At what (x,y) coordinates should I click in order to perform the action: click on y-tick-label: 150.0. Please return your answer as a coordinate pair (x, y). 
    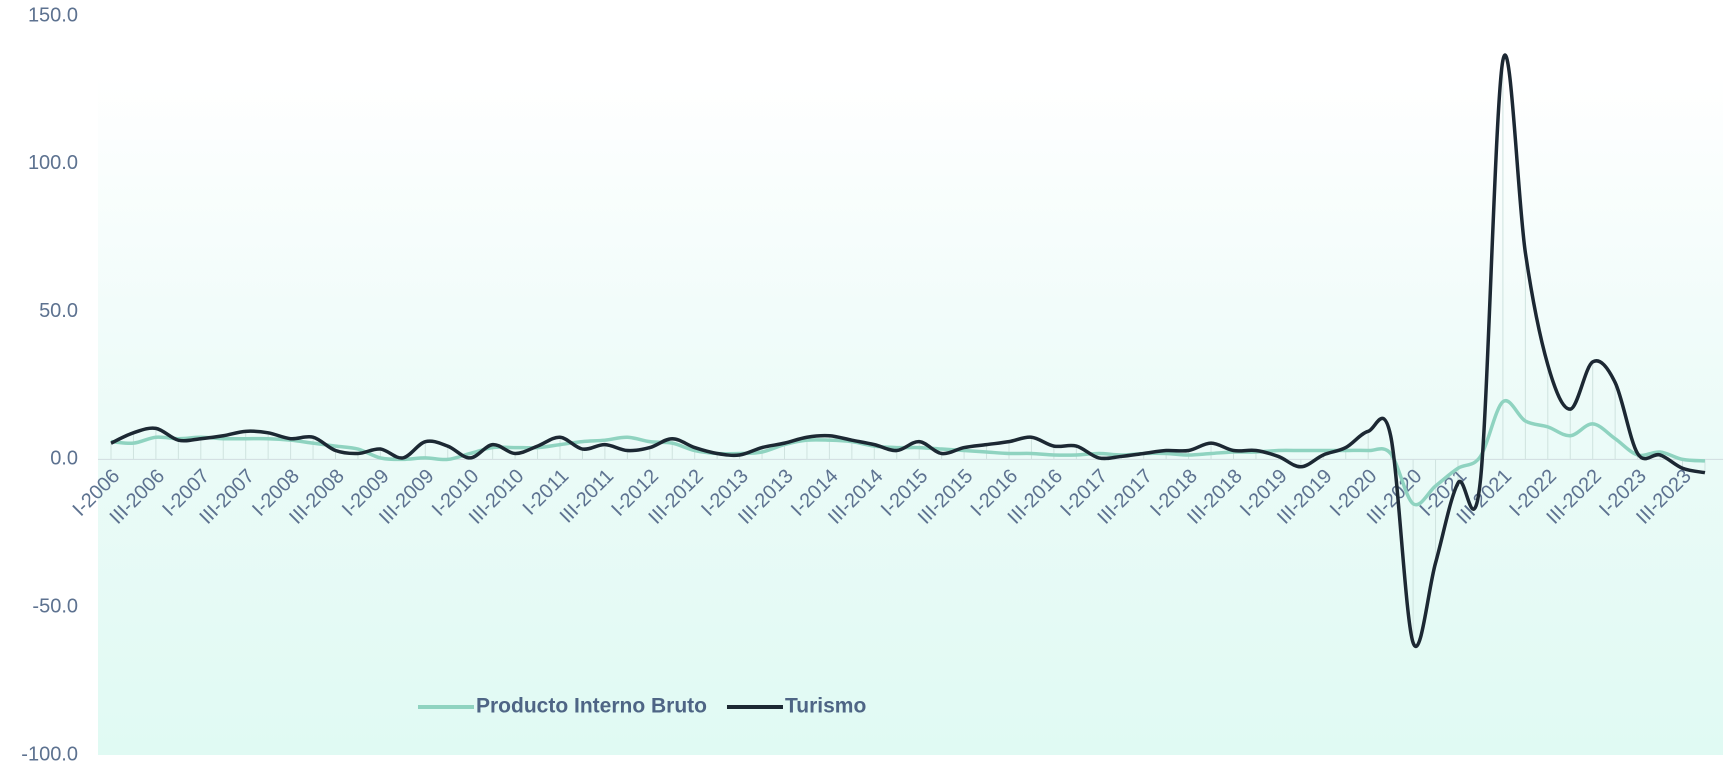
    Looking at the image, I should click on (53, 15).